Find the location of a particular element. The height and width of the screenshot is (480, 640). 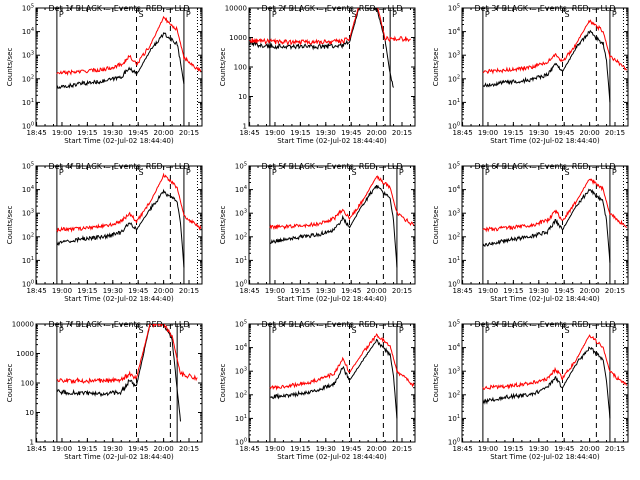

y-tick-label: 10000 is located at coordinates (236, 9).